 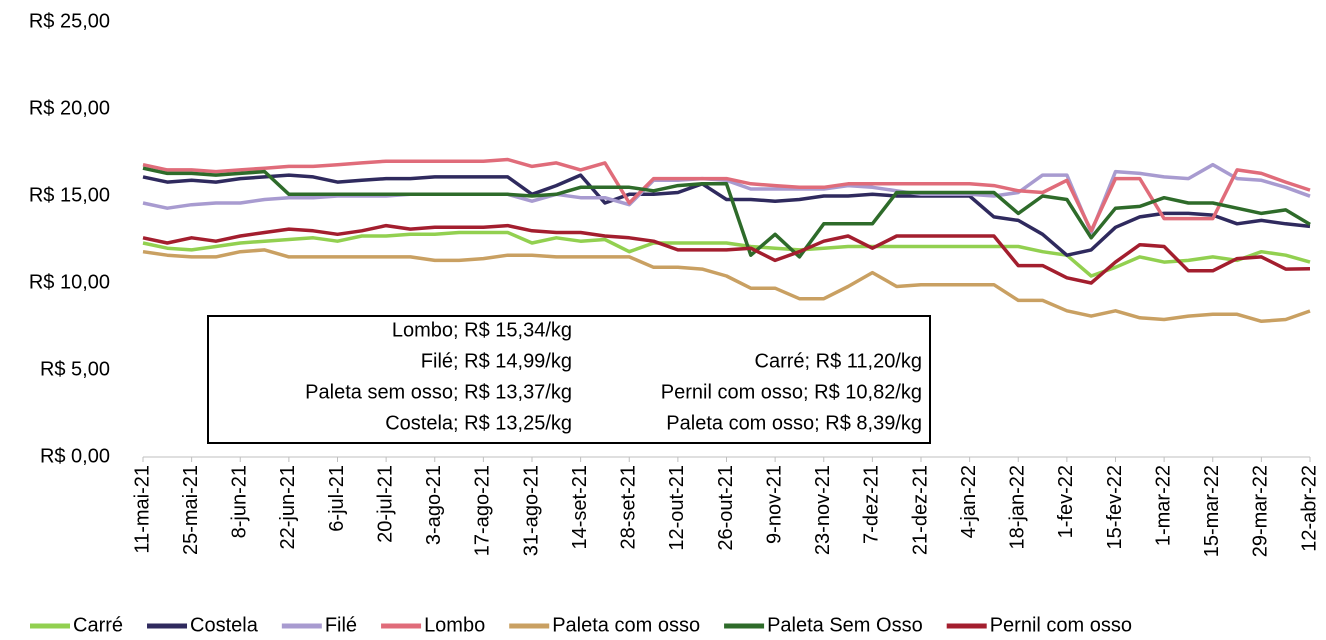 What do you see at coordinates (969, 501) in the screenshot?
I see `x-tick-label: 4-jan-22` at bounding box center [969, 501].